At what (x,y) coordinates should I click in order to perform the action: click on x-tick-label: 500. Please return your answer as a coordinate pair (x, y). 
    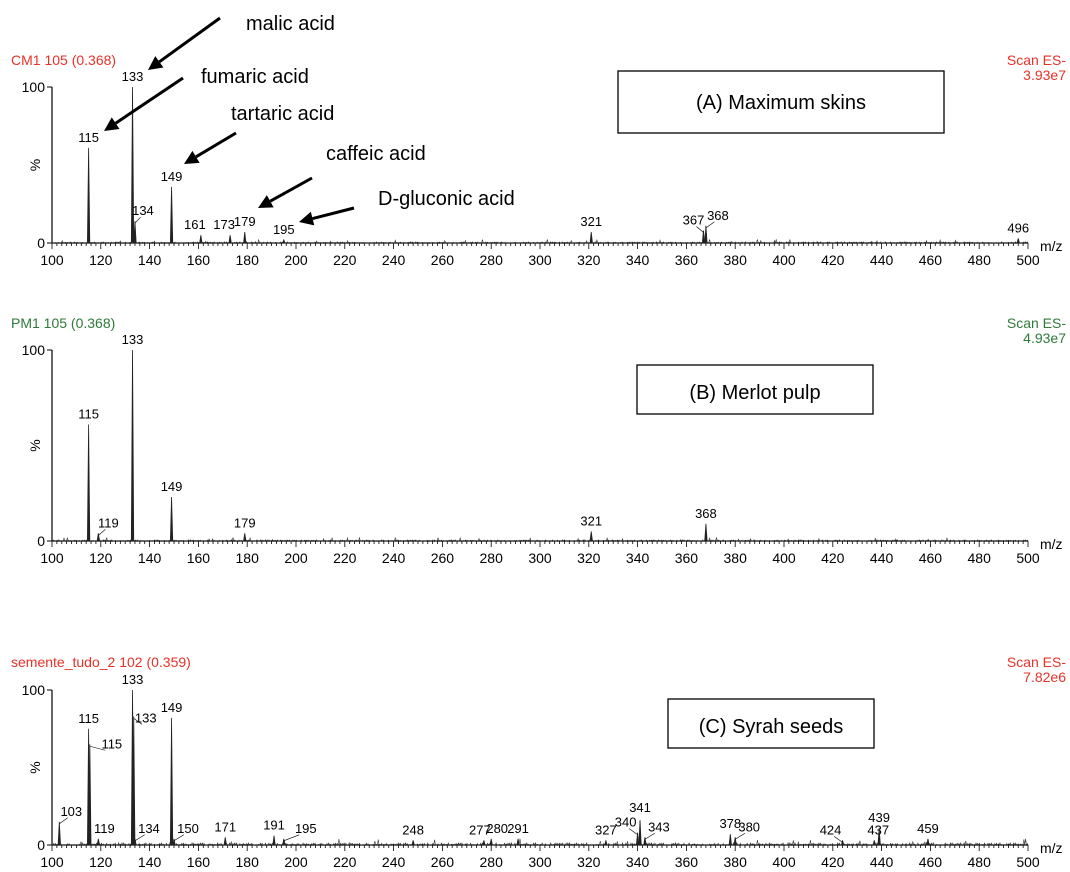
    Looking at the image, I should click on (1028, 862).